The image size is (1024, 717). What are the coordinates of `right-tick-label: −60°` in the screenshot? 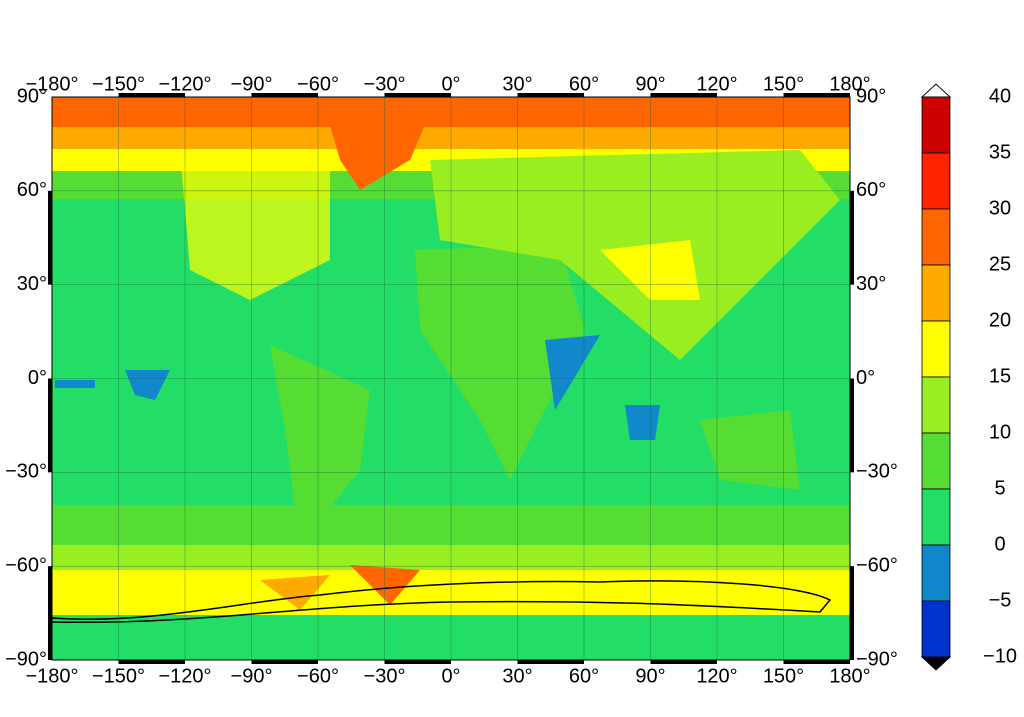 It's located at (877, 565).